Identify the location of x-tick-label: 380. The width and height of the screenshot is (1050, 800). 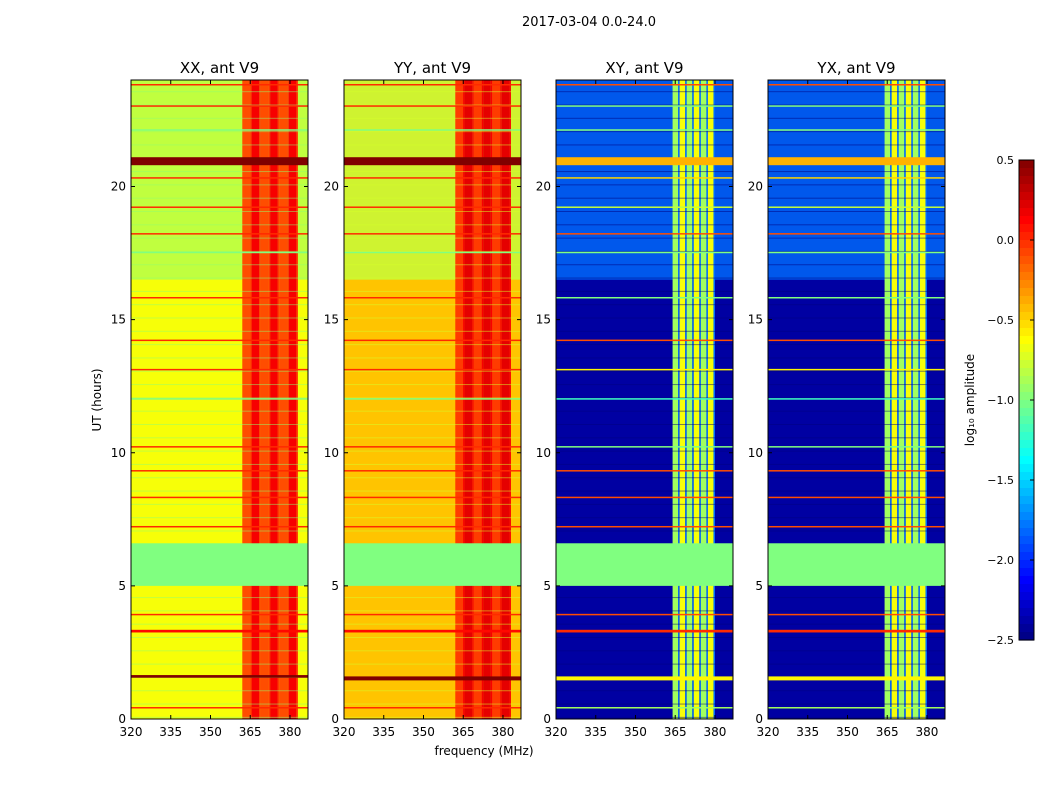
(715, 732).